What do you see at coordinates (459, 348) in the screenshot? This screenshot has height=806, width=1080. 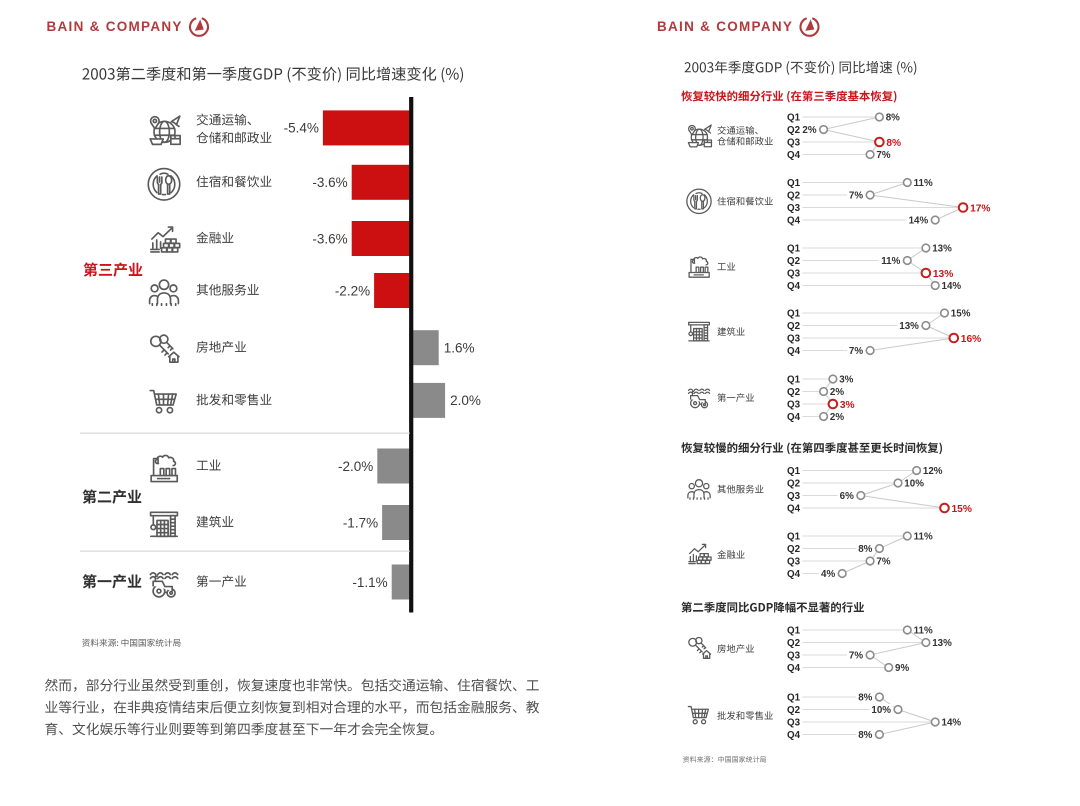 I see `svg-text: 1.6%` at bounding box center [459, 348].